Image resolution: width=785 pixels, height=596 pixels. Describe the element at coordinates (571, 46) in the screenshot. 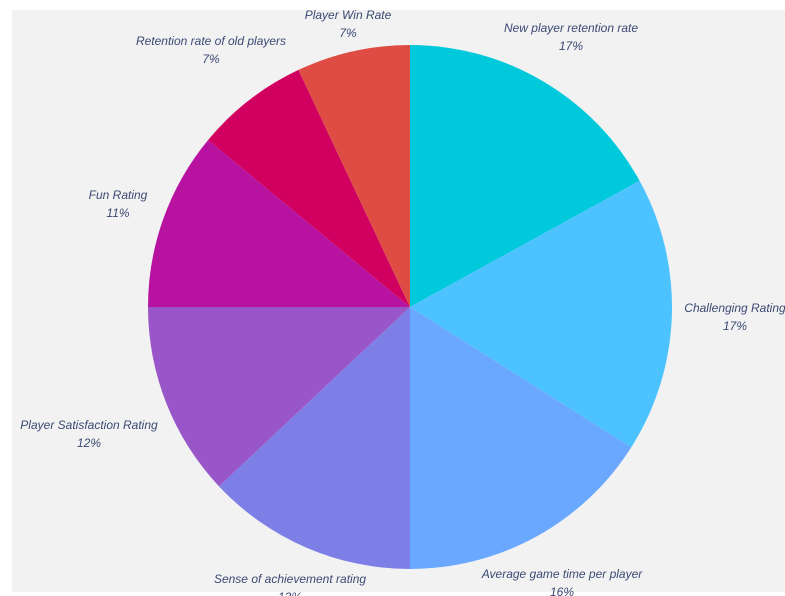

I see `slice-value-label-1: 17%` at that location.